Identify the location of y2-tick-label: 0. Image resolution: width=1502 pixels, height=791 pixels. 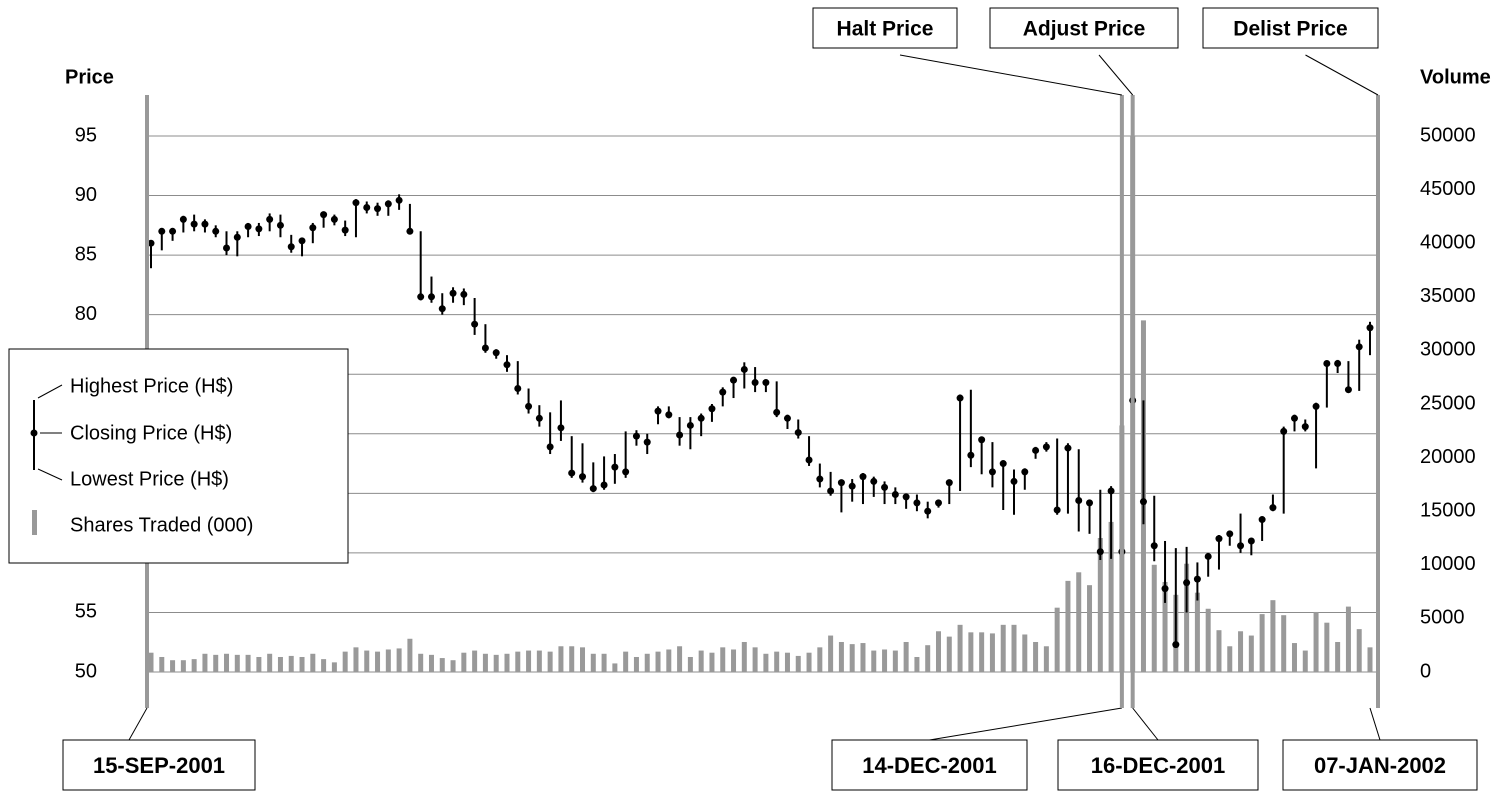
(1425, 671).